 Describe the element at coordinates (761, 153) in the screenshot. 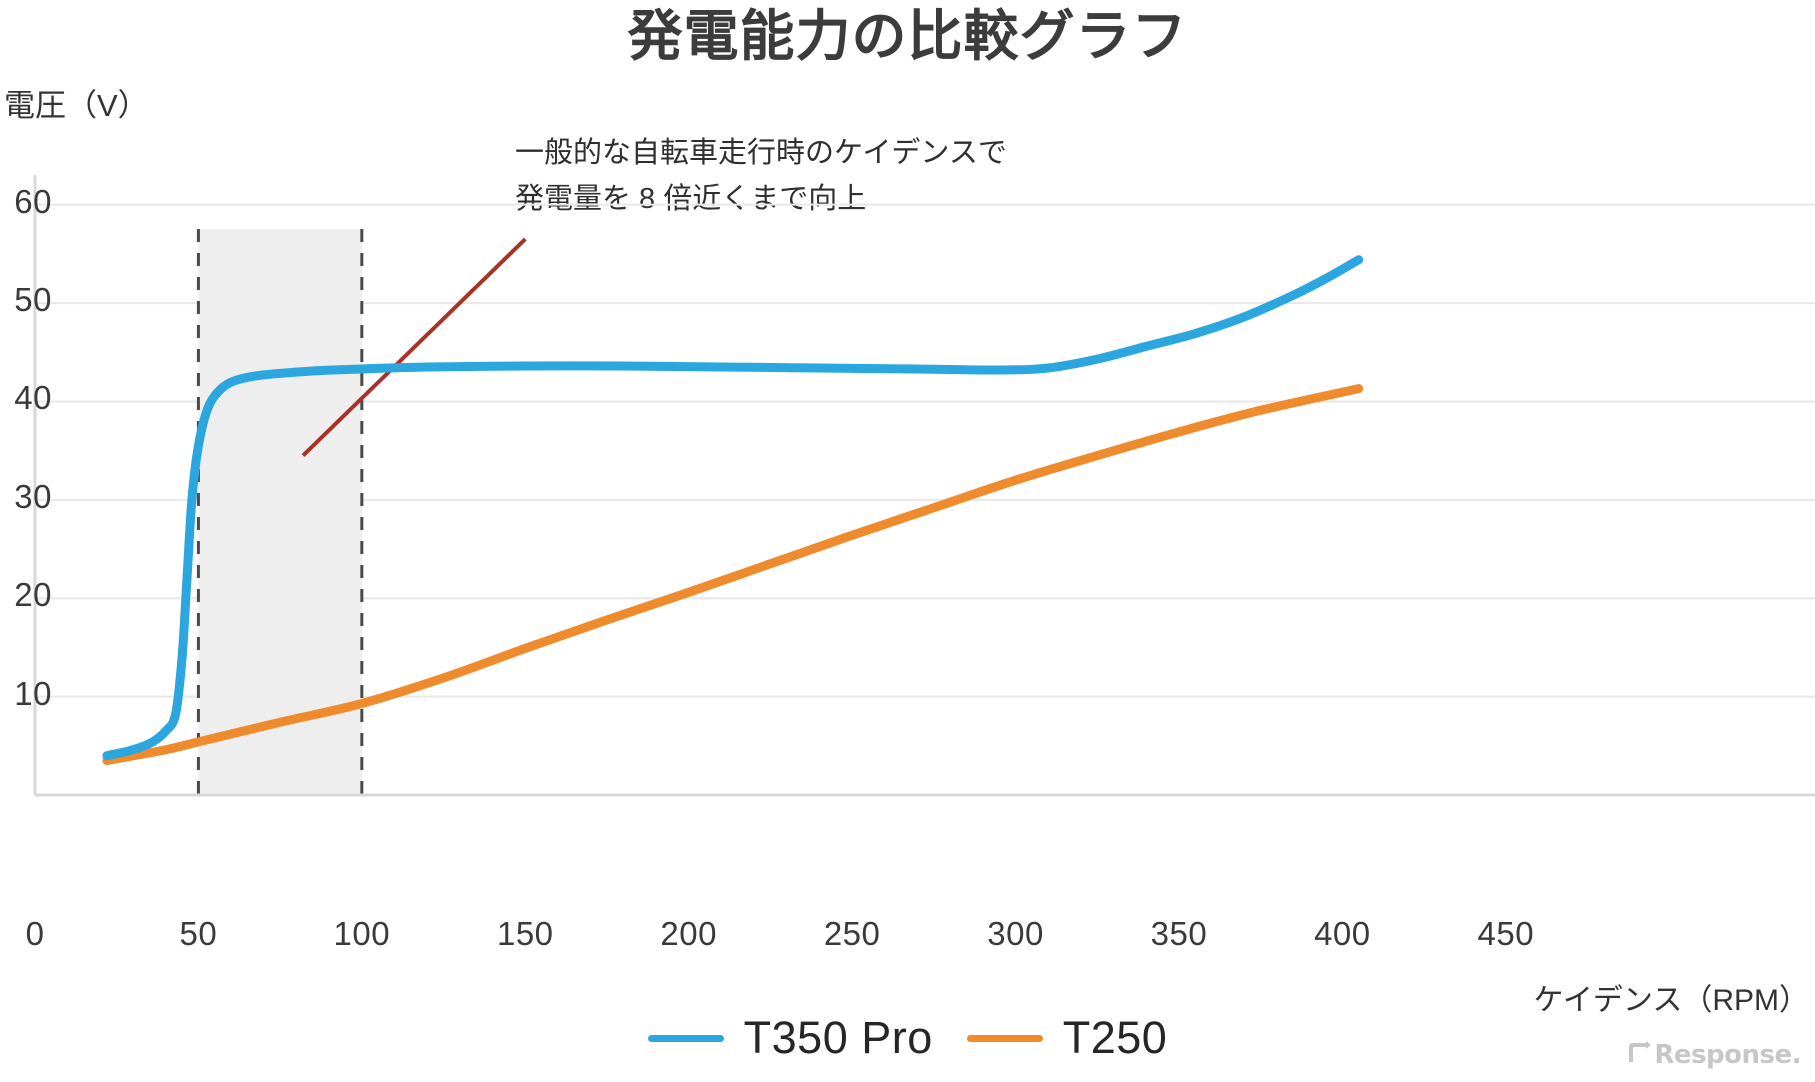

I see `annotation-line-1: 一般的な自転車走行時のケイデンスで` at that location.